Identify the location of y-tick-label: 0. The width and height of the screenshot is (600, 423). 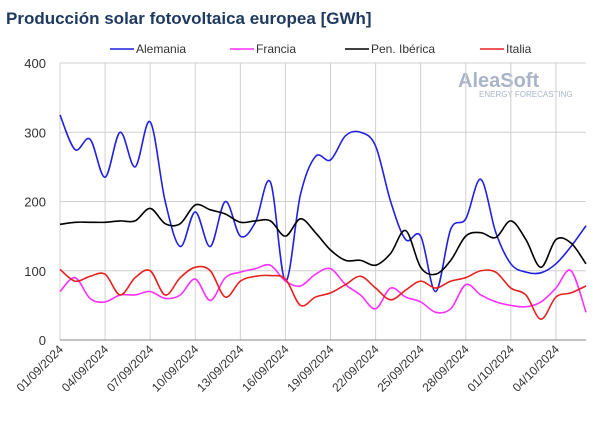
(42, 340).